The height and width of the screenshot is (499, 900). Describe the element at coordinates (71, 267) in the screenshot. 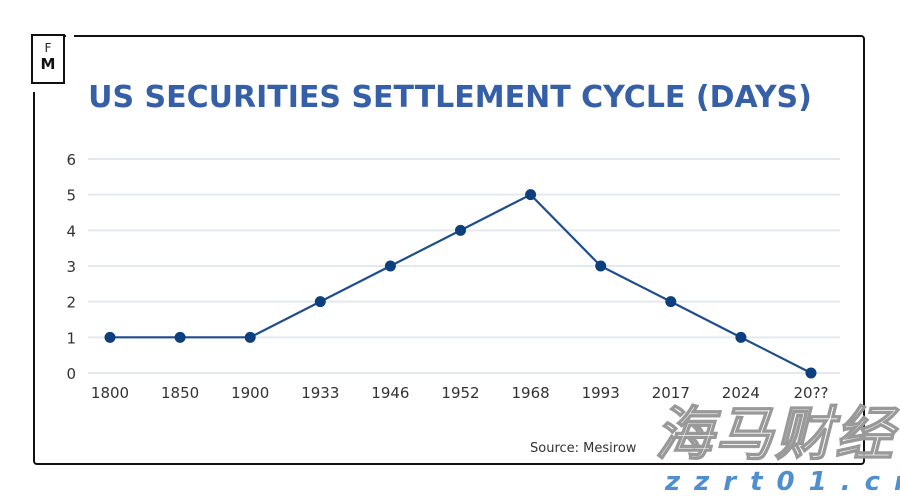

I see `y-tick-label: 3` at that location.